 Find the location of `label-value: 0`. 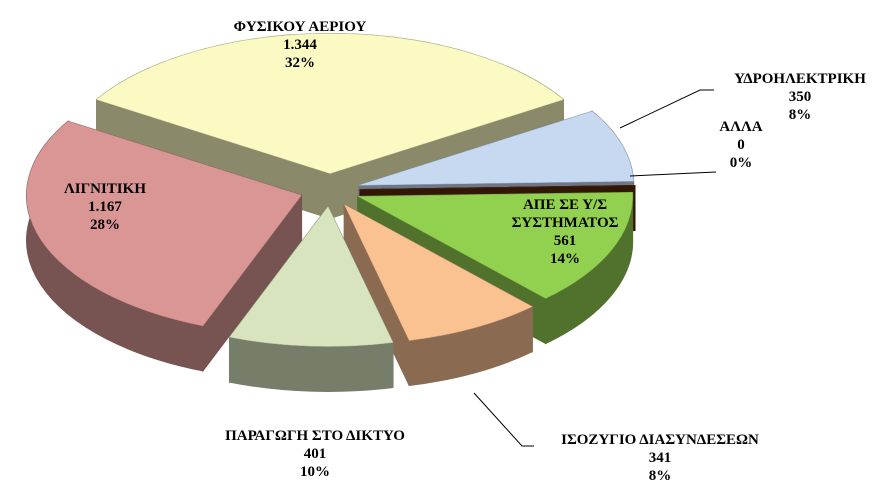

label-value: 0 is located at coordinates (741, 145).